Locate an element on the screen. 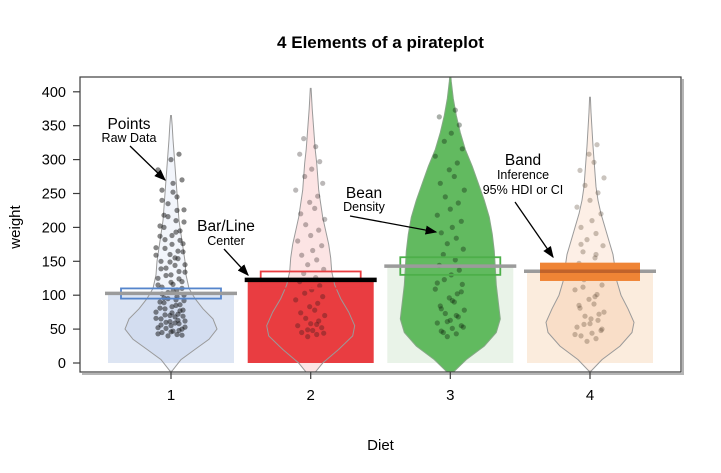  annotation-bar-line-sublabel: Center is located at coordinates (226, 241).